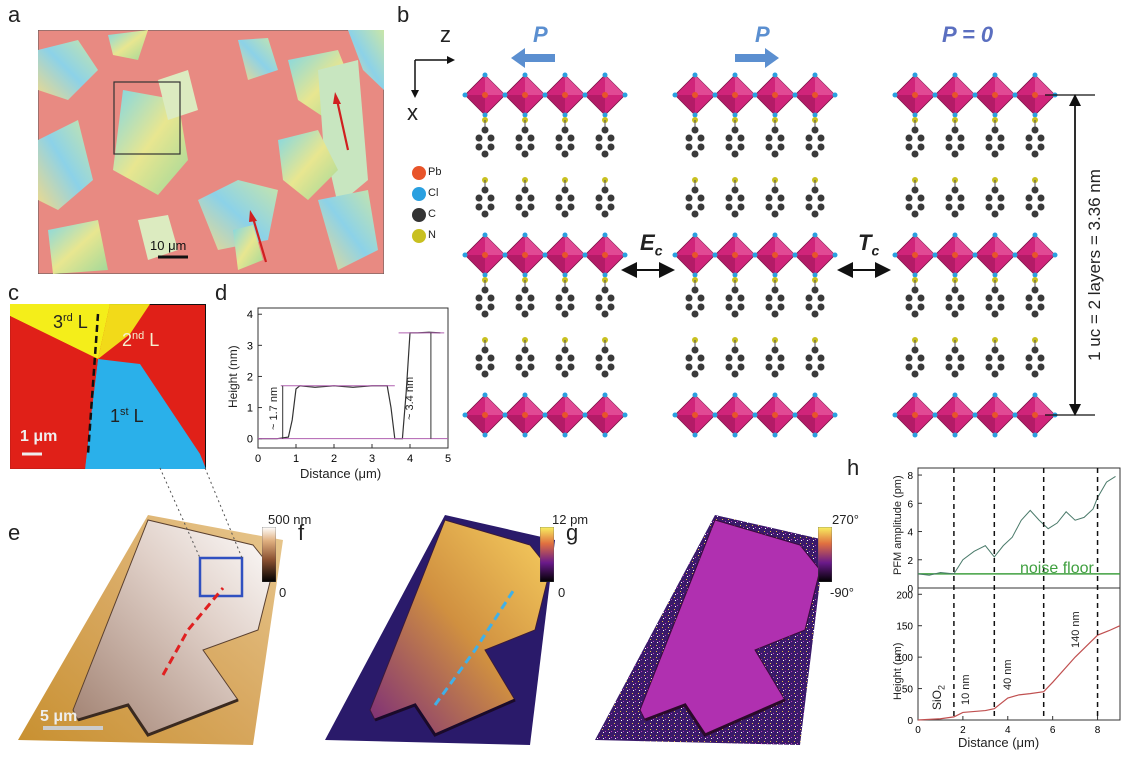 The height and width of the screenshot is (759, 1127). I want to click on h-bot-ytick-label: 100, so click(904, 658).